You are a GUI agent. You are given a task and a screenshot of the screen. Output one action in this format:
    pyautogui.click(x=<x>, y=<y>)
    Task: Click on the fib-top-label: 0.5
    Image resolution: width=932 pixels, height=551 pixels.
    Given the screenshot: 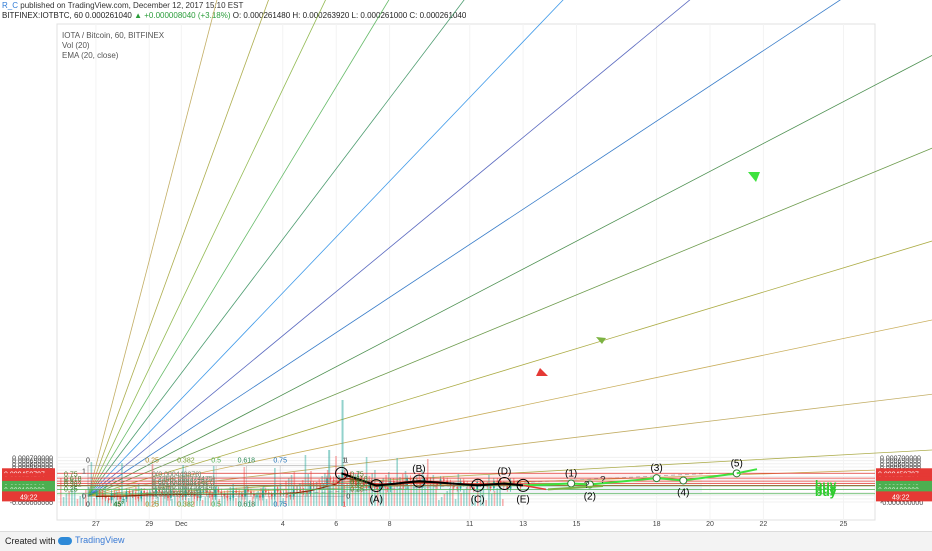 What is the action you would take?
    pyautogui.click(x=216, y=461)
    